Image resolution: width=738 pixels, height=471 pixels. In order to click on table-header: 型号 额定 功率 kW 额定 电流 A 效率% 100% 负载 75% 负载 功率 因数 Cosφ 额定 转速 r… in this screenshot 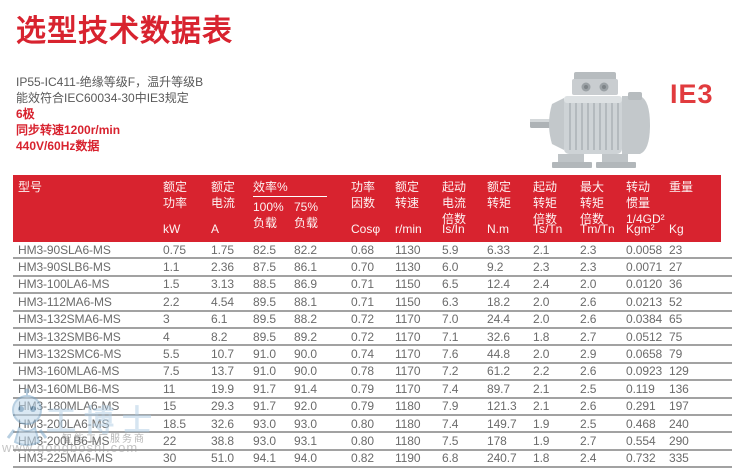, I will do `click(367, 208)`.